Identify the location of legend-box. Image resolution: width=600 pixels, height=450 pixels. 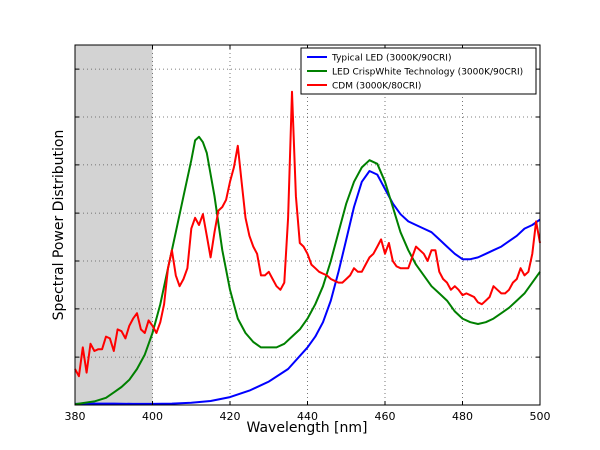
(418, 71).